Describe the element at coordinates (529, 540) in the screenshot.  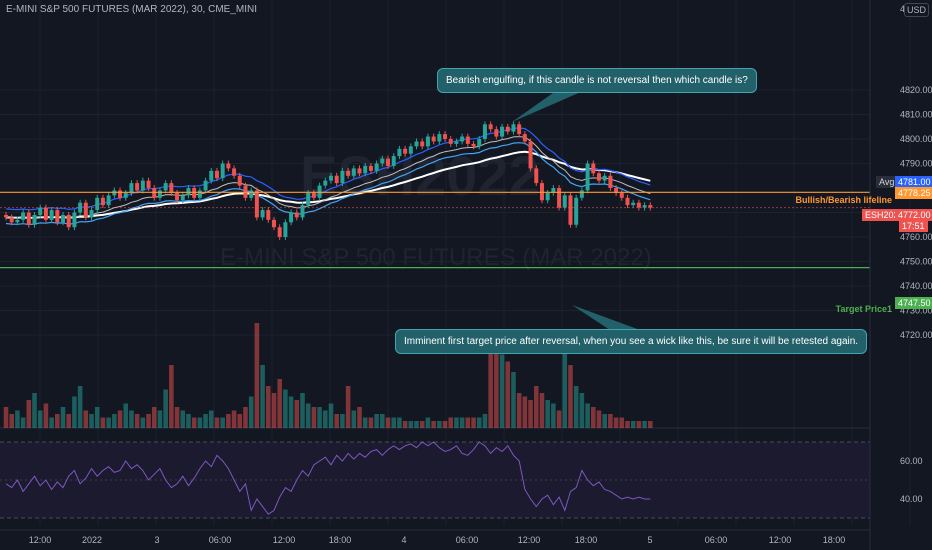
I see `time-axis-label: 12:00` at that location.